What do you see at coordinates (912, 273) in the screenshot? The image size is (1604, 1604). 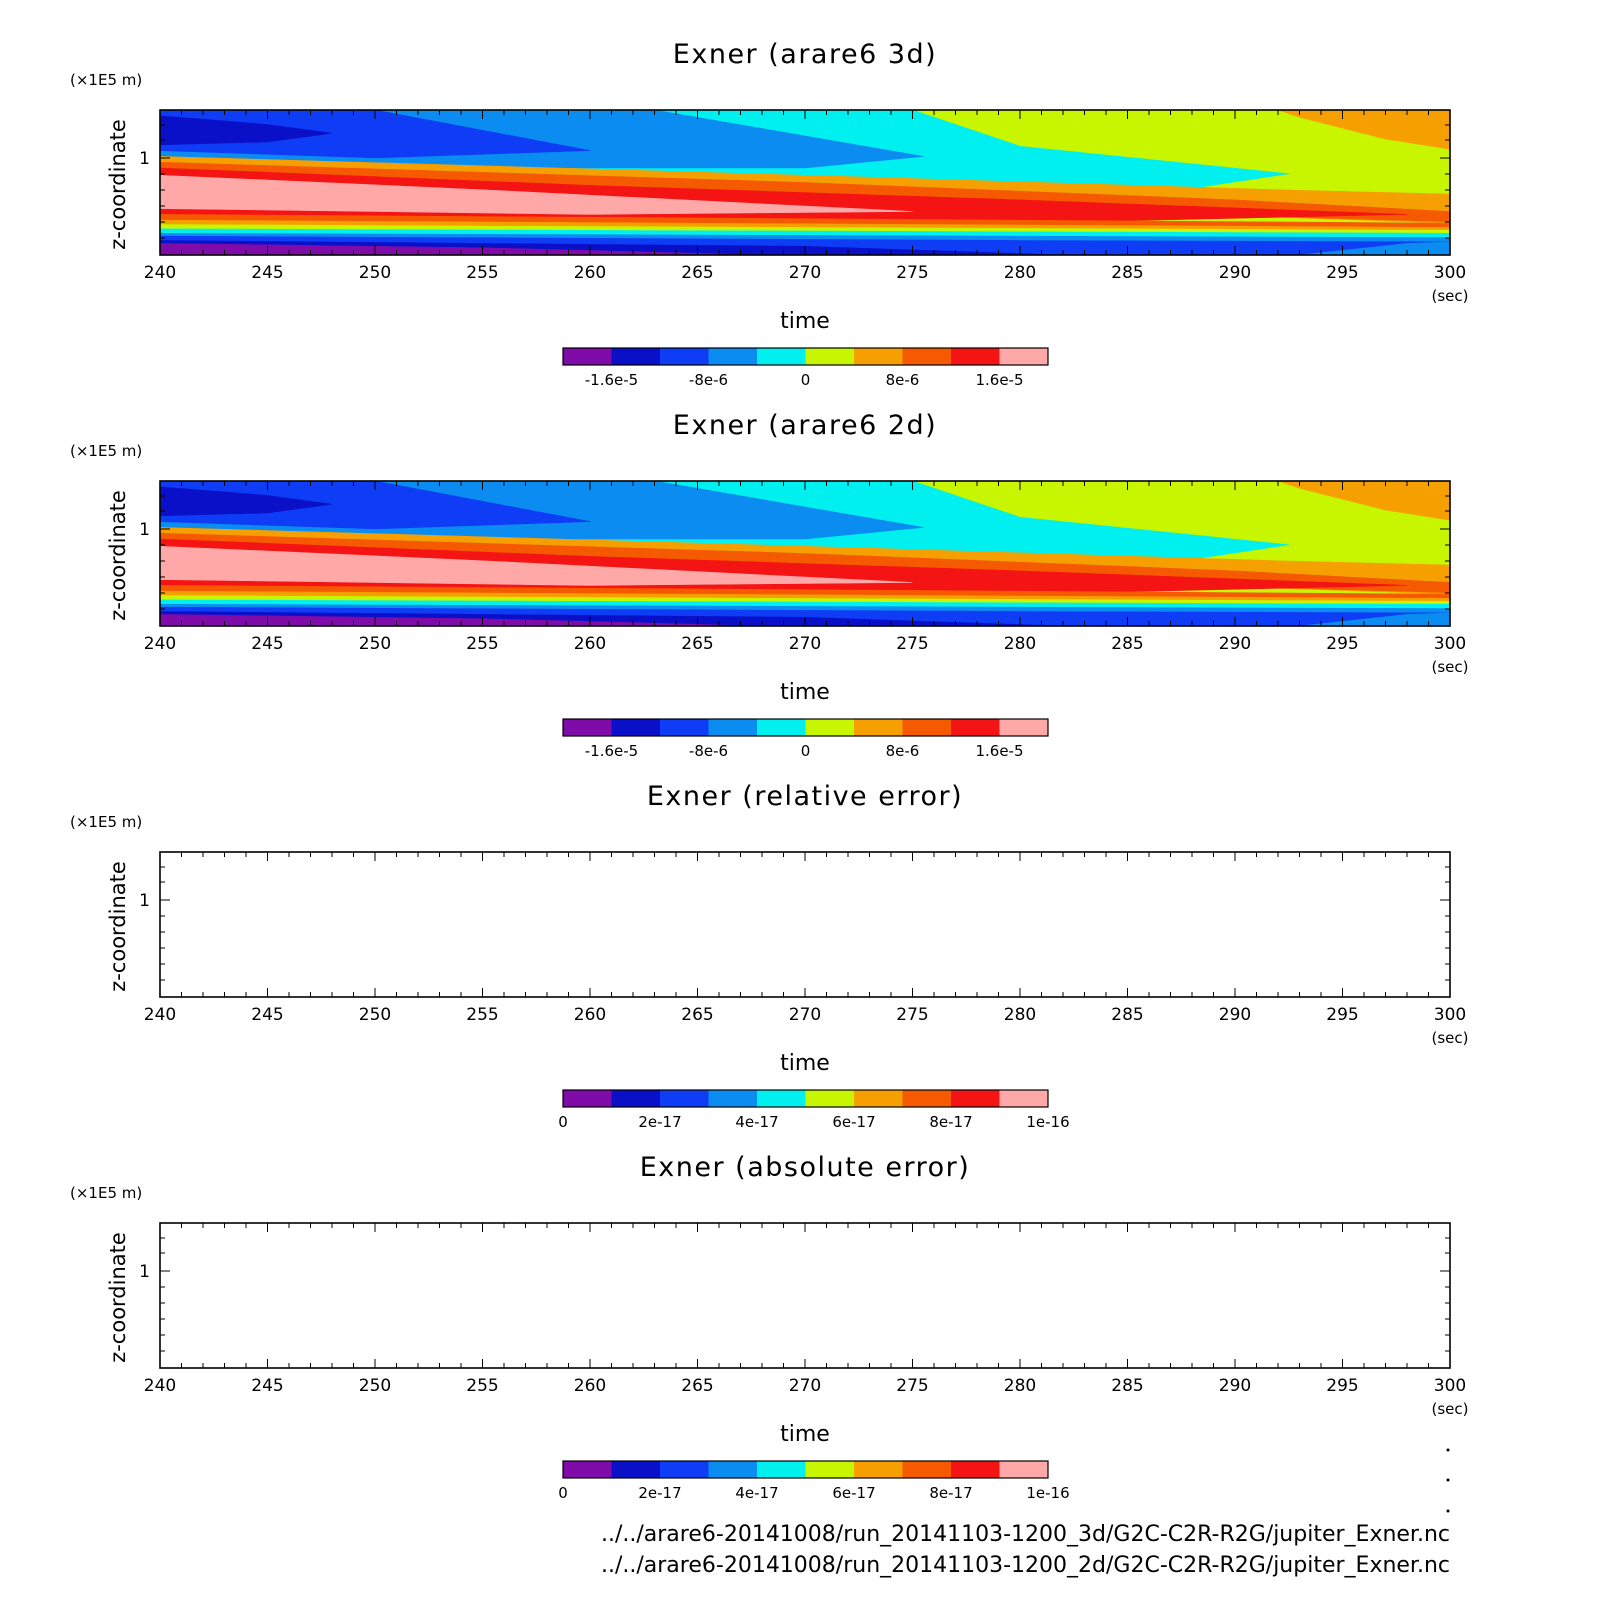 I see `x-tick-label: 275` at bounding box center [912, 273].